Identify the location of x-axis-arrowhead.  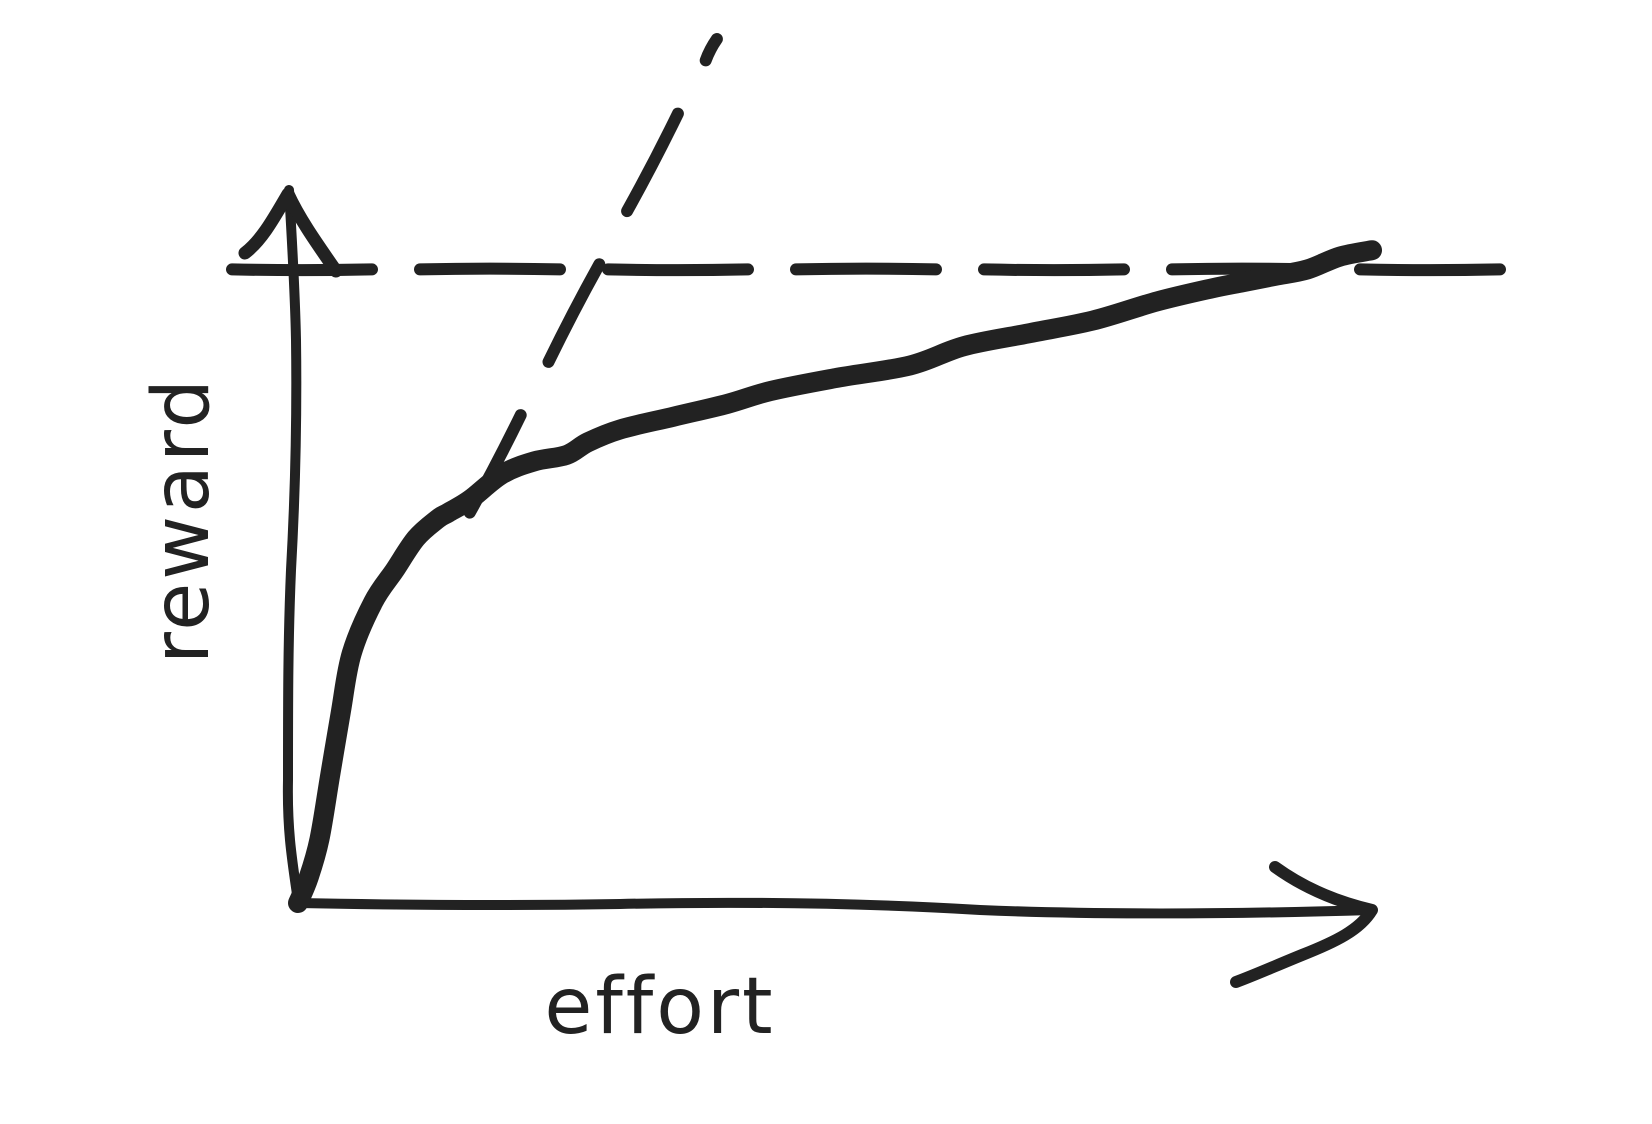
(1304, 924).